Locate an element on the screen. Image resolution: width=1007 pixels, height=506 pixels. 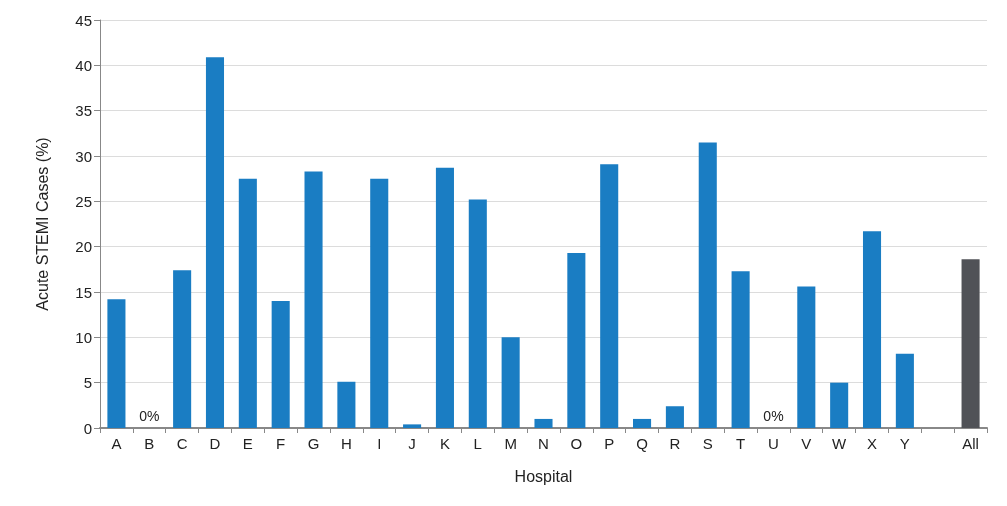
x-tick-label: H is located at coordinates (346, 443).